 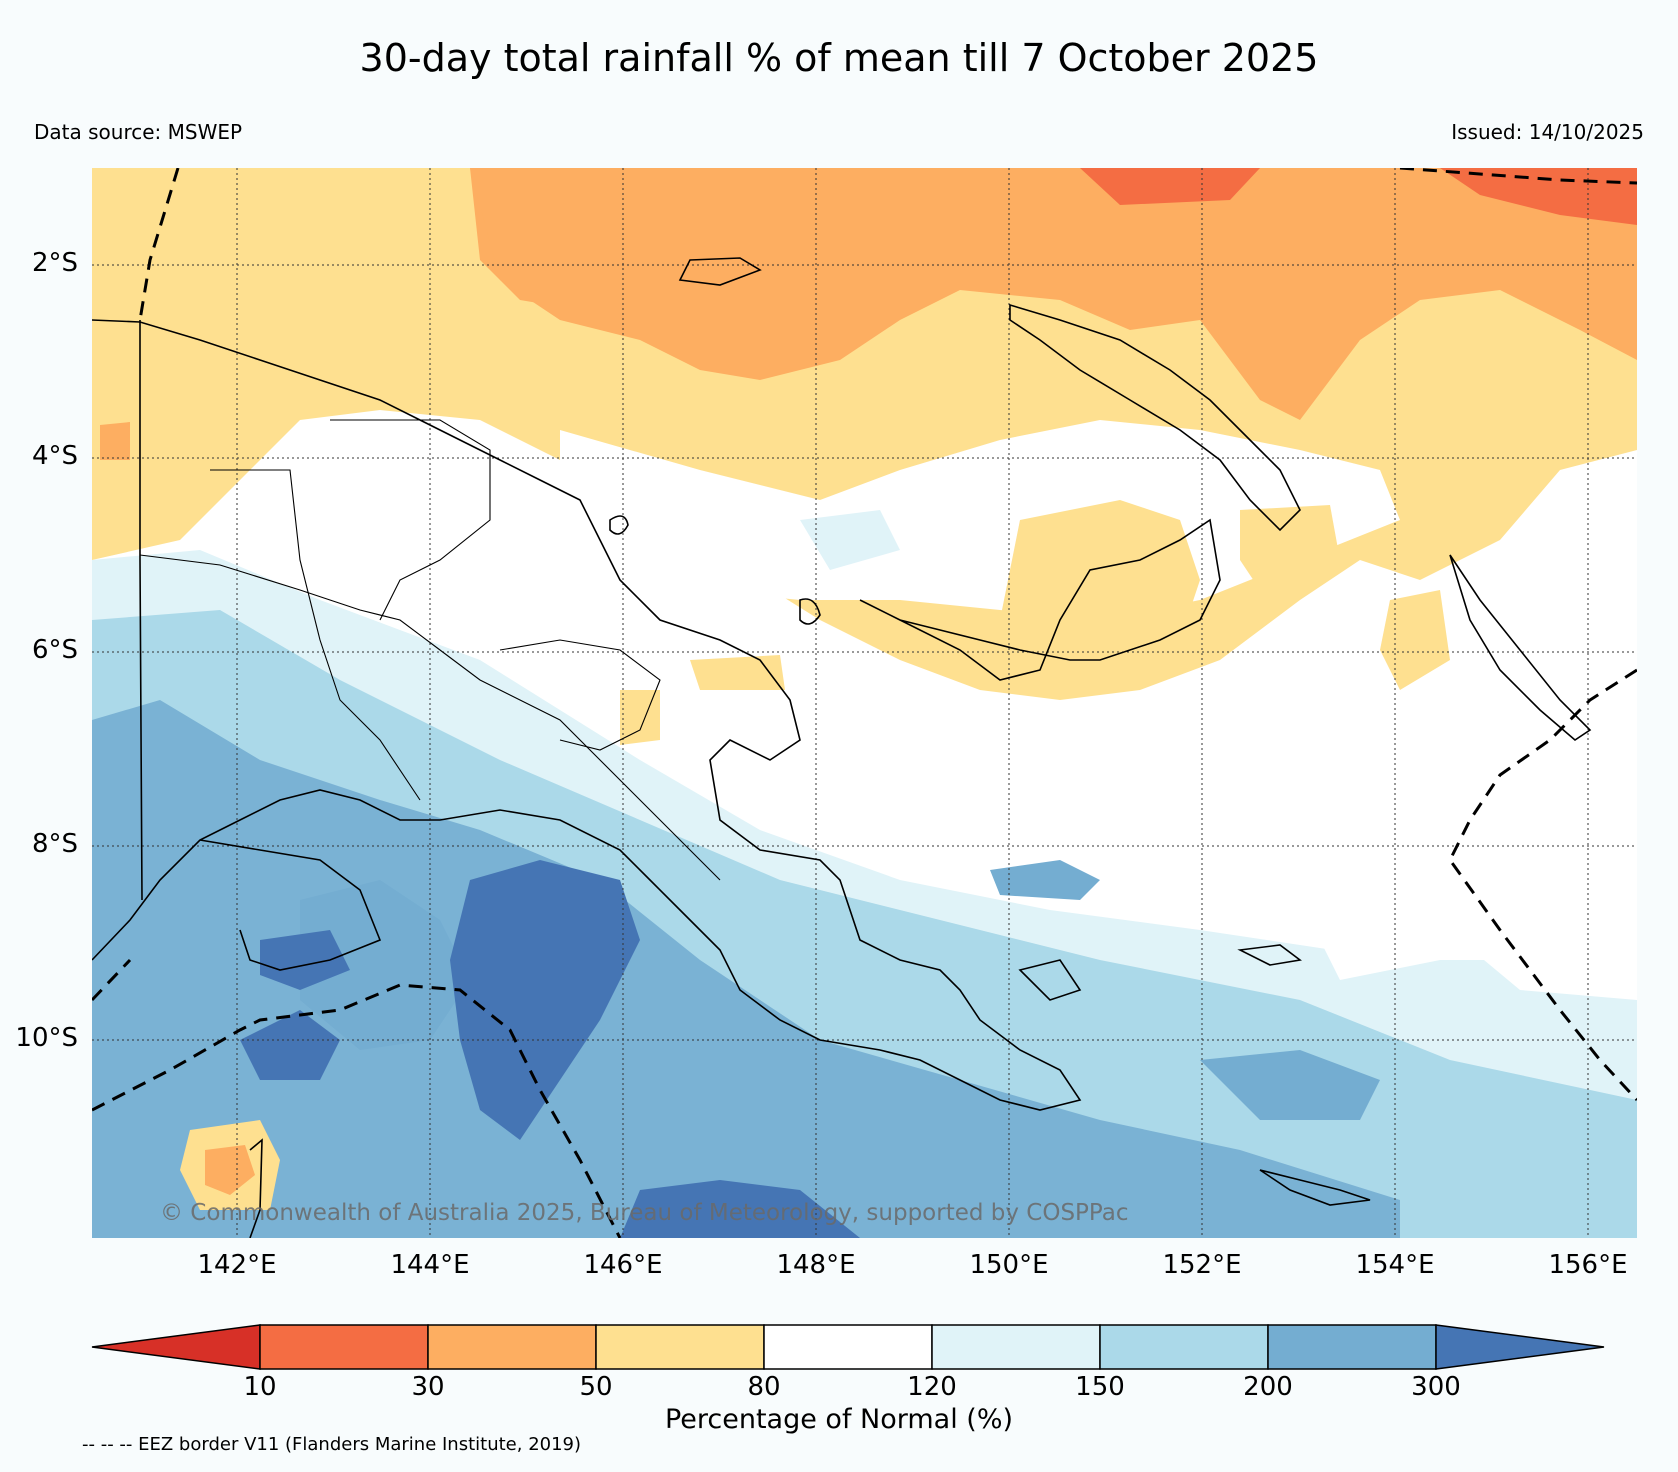 I want to click on lon-label-142e: 142°E, so click(x=237, y=1265).